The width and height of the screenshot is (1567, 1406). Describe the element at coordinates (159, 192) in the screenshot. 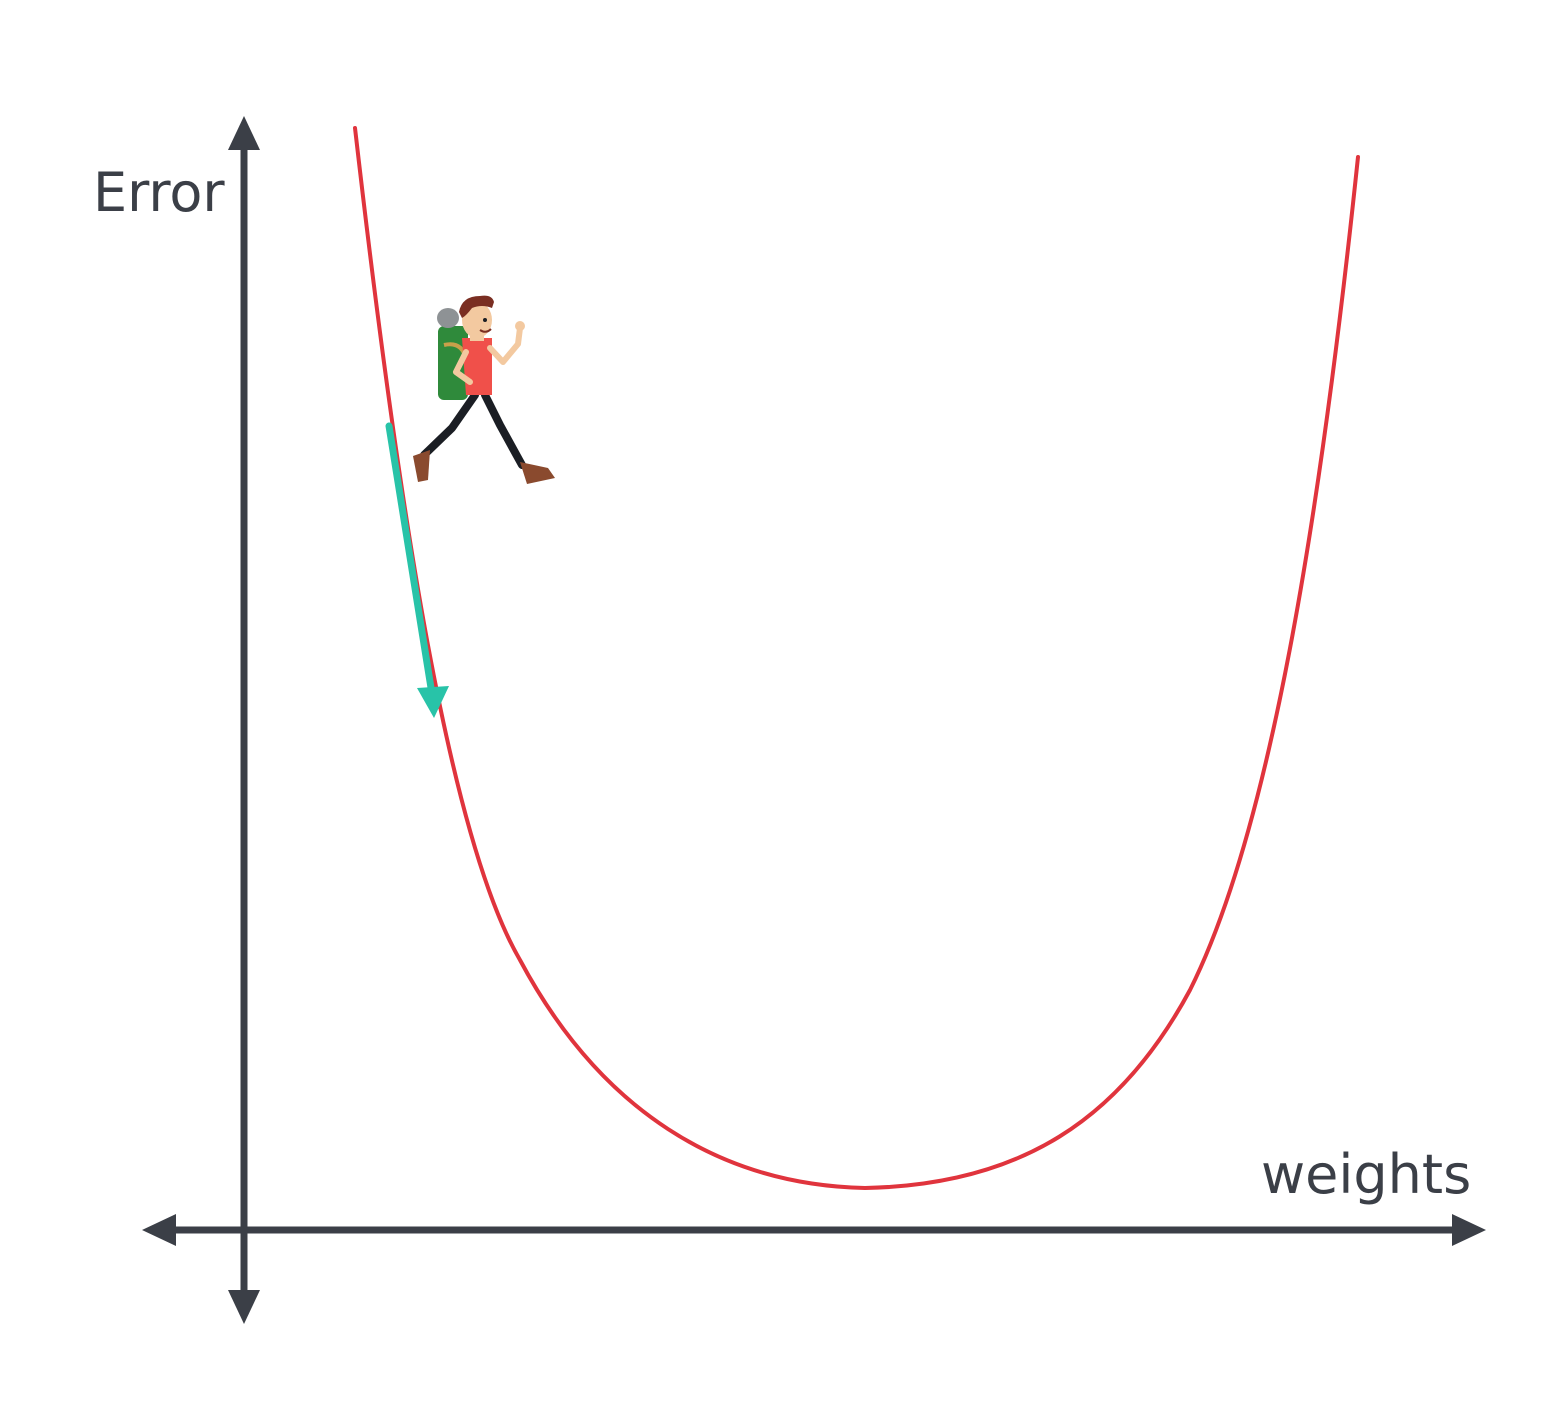

I see `y-axis-label: Error` at that location.